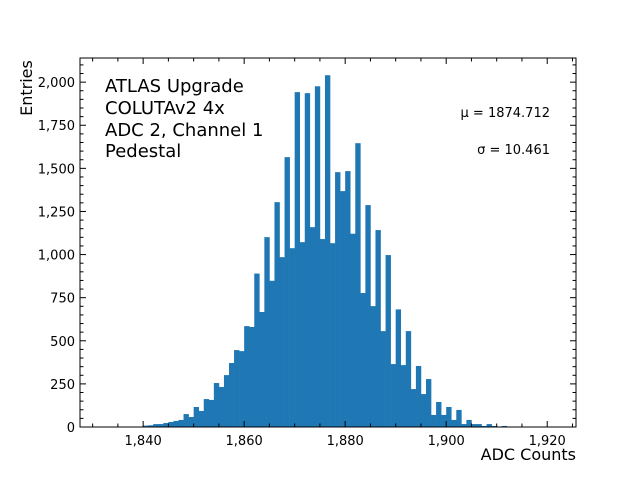 The width and height of the screenshot is (640, 480). Describe the element at coordinates (56, 83) in the screenshot. I see `y-tick-label: 2,000` at that location.